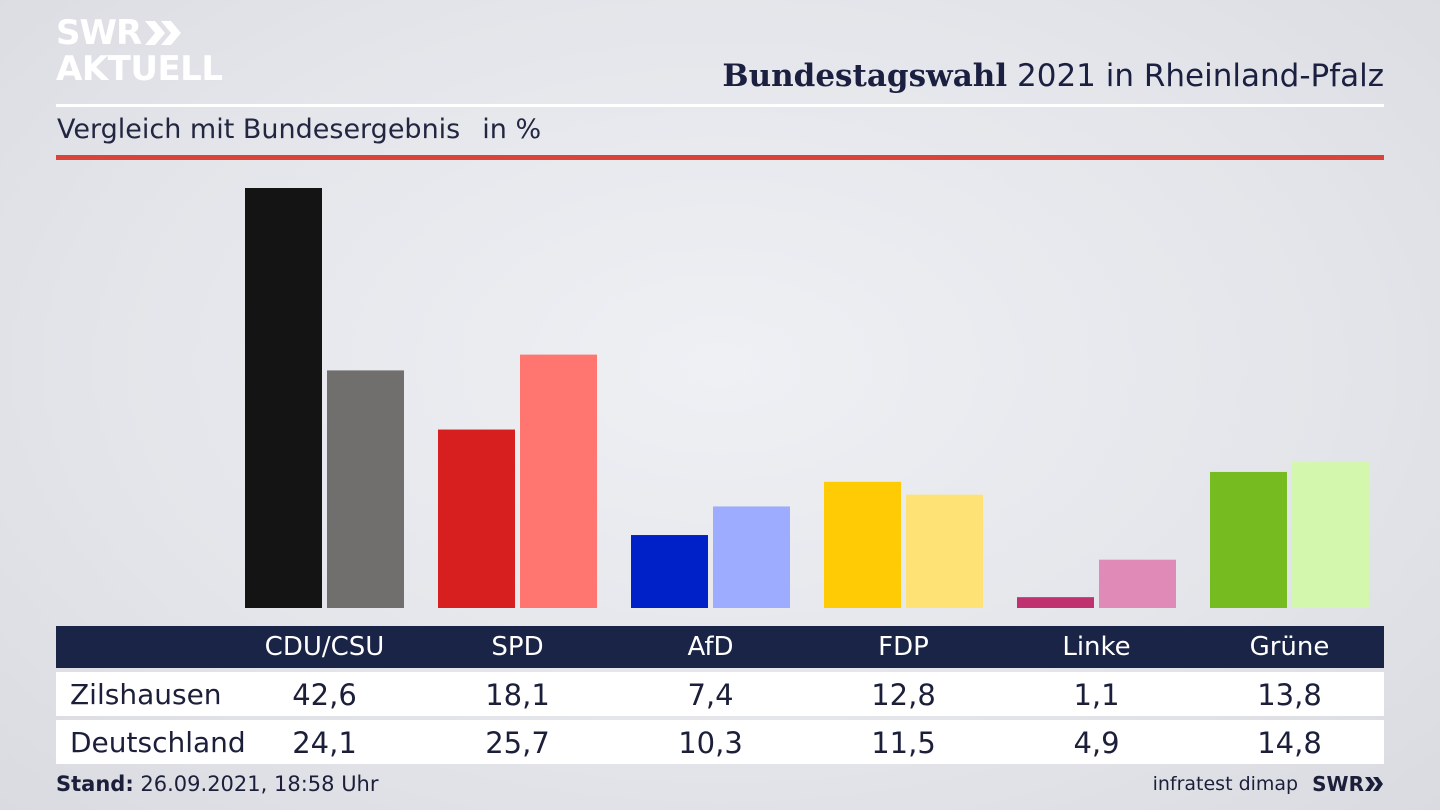 Image resolution: width=1440 pixels, height=810 pixels. I want to click on table-header-row: CDU/CSU SPD AfD FDP Linke Grüne, so click(720, 647).